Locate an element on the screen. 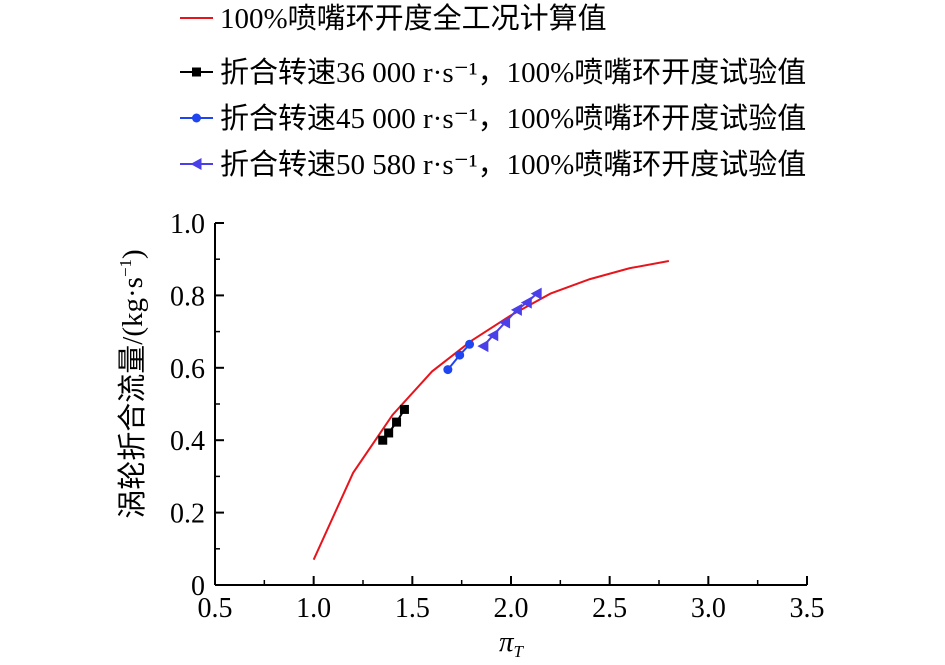 The width and height of the screenshot is (945, 665). legend-item-2: 折合转速45 000 r·s⁻¹，100%喷嘴环开度试验值 is located at coordinates (493, 118).